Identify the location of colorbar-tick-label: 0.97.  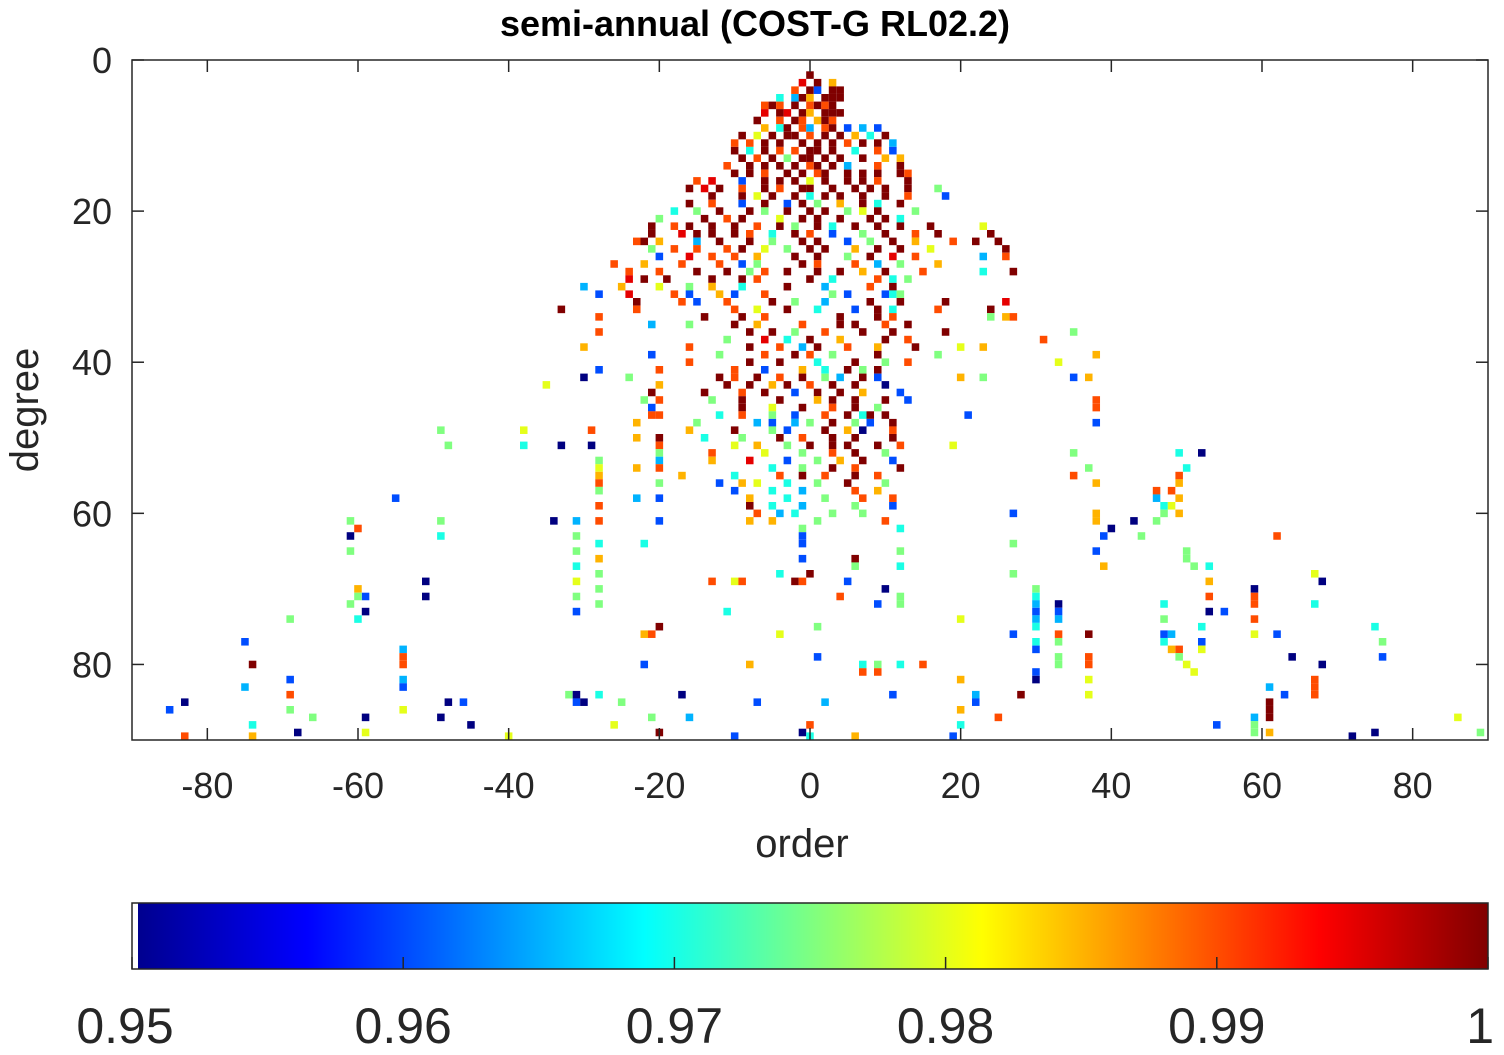
(674, 1024).